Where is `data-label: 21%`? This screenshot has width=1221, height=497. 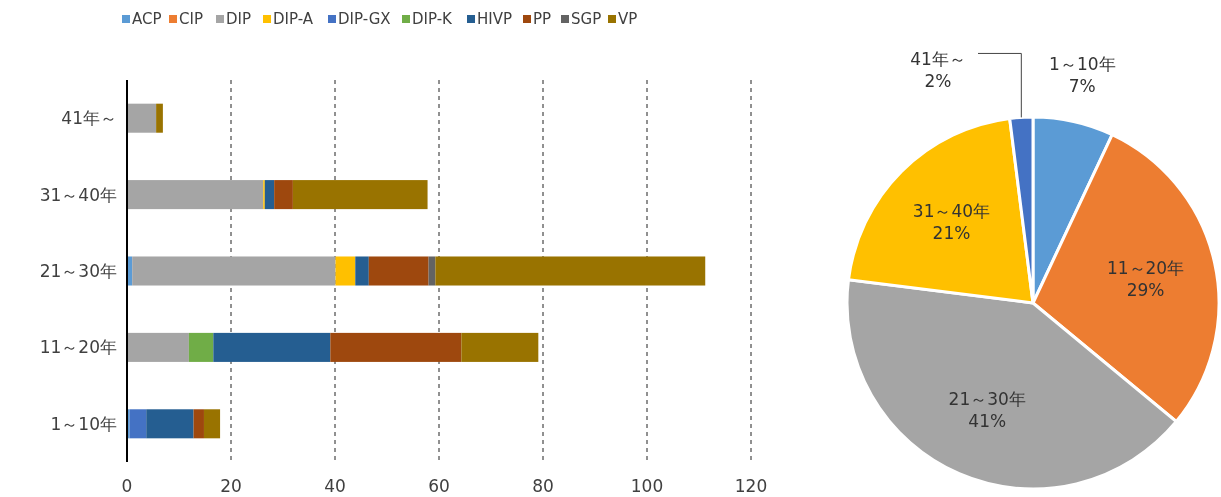
data-label: 21% is located at coordinates (951, 233).